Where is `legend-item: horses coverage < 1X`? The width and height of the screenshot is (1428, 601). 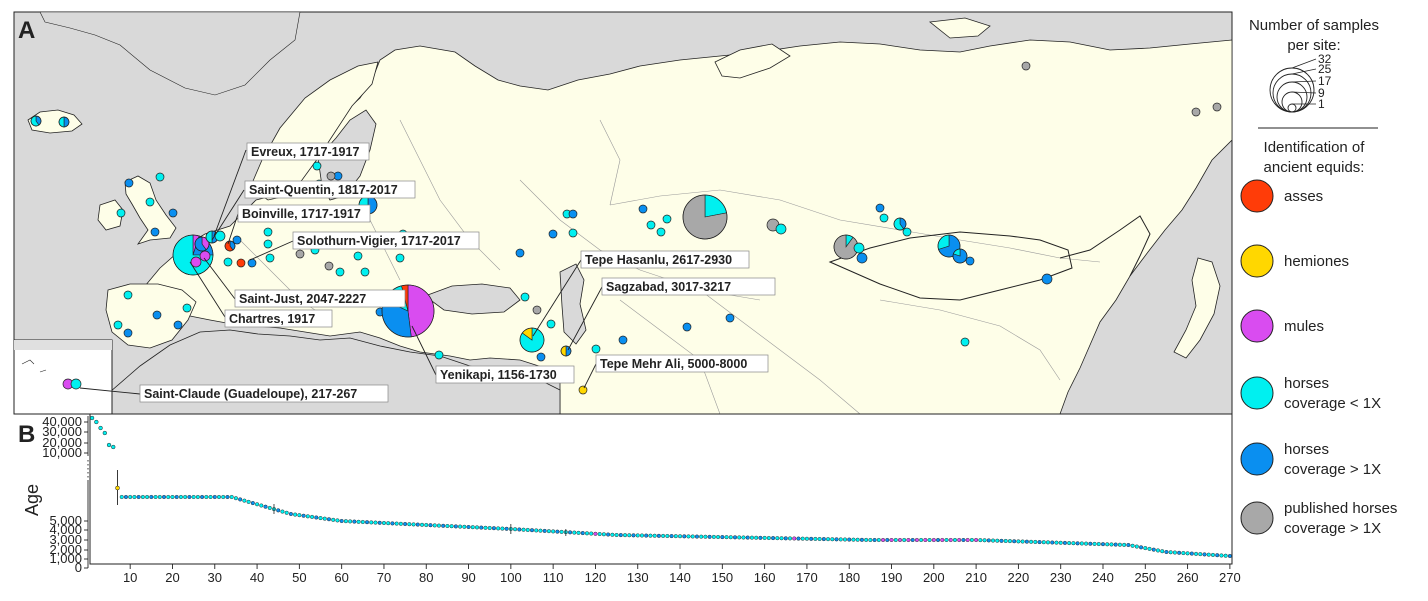 legend-item: horses coverage < 1X is located at coordinates (1310, 393).